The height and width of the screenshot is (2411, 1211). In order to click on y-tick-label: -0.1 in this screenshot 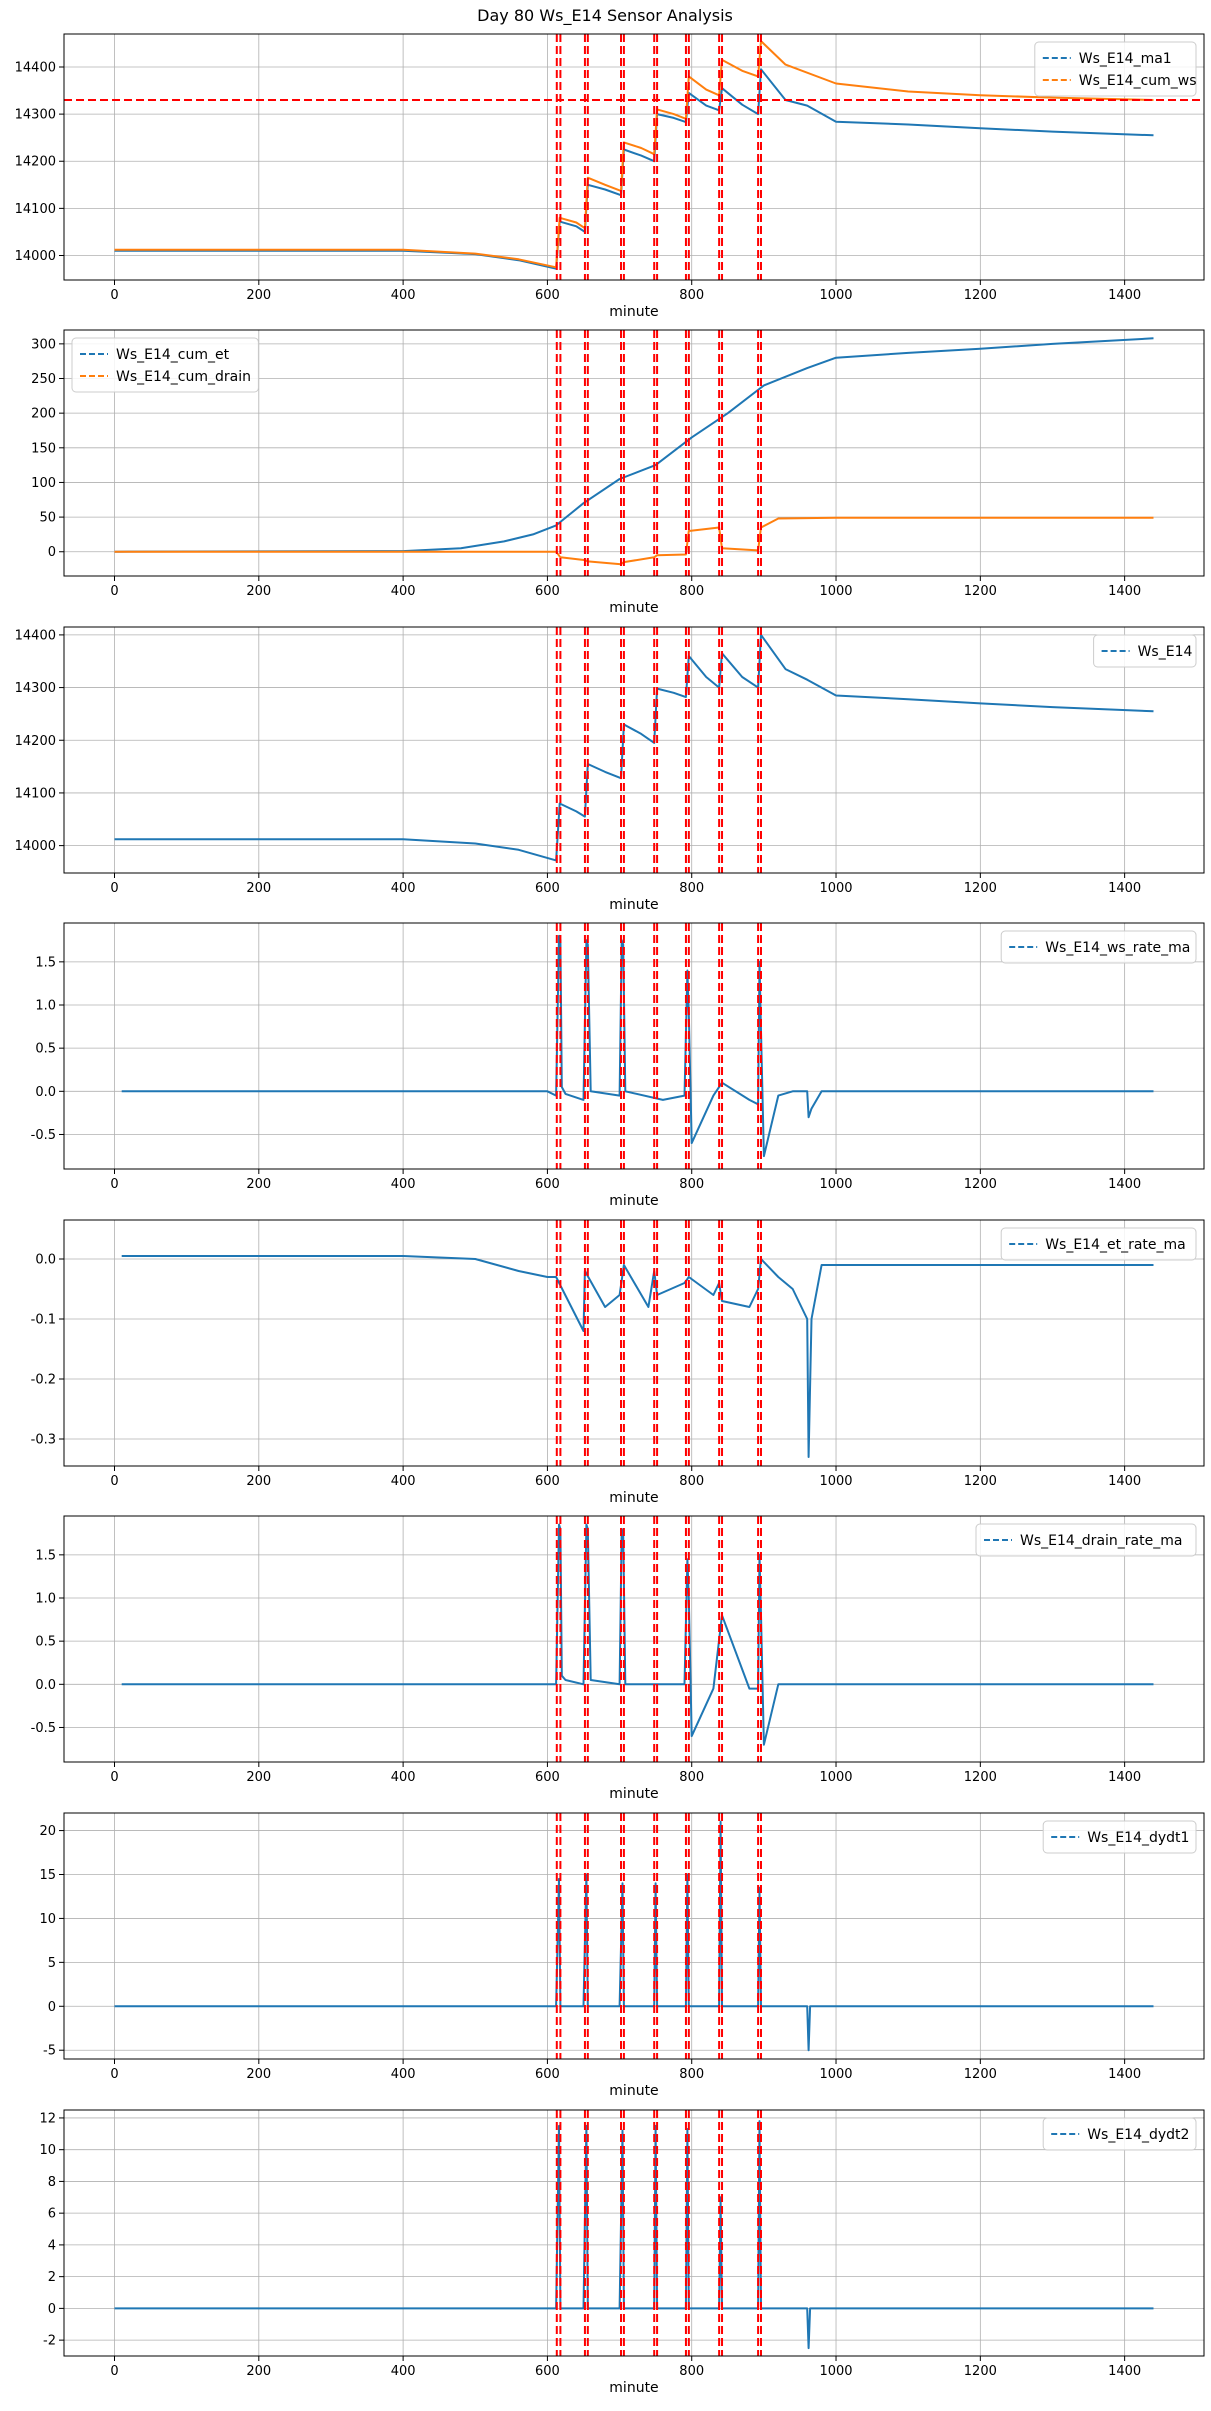, I will do `click(43, 1320)`.